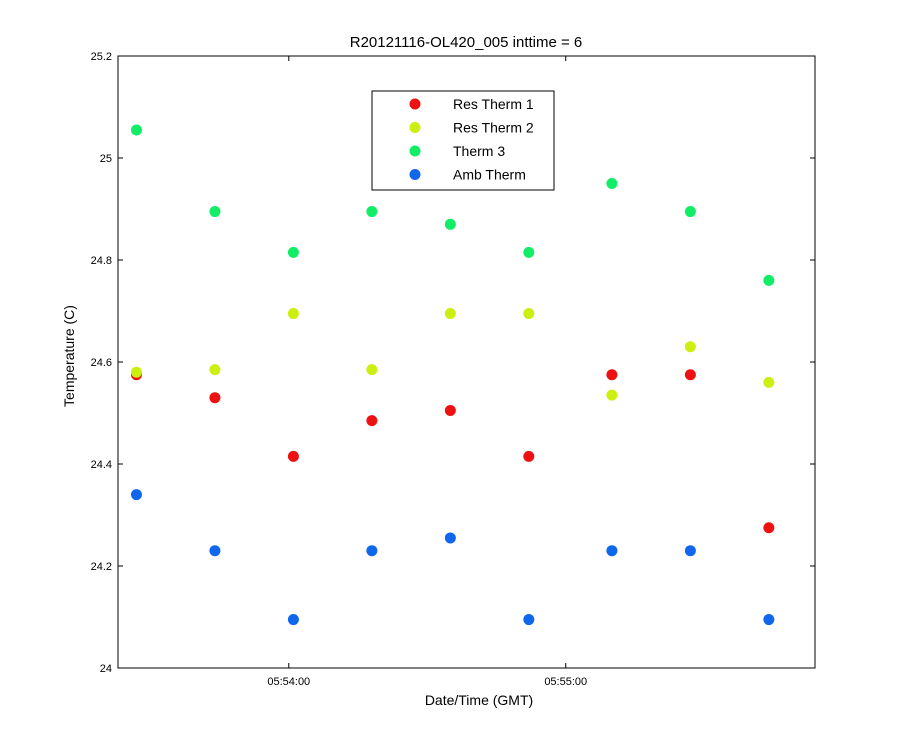 Image resolution: width=900 pixels, height=750 pixels. I want to click on series-amb-therm, so click(452, 557).